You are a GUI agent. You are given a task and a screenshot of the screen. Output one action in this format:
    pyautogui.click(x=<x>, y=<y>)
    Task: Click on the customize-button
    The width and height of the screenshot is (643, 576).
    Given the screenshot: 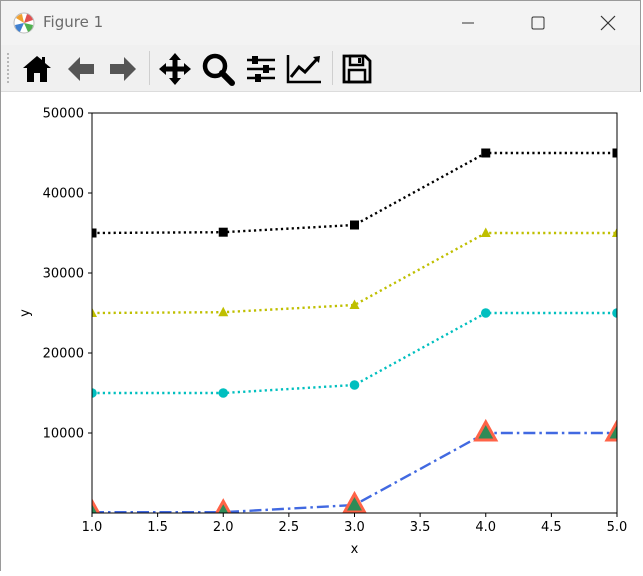 What is the action you would take?
    pyautogui.click(x=304, y=69)
    